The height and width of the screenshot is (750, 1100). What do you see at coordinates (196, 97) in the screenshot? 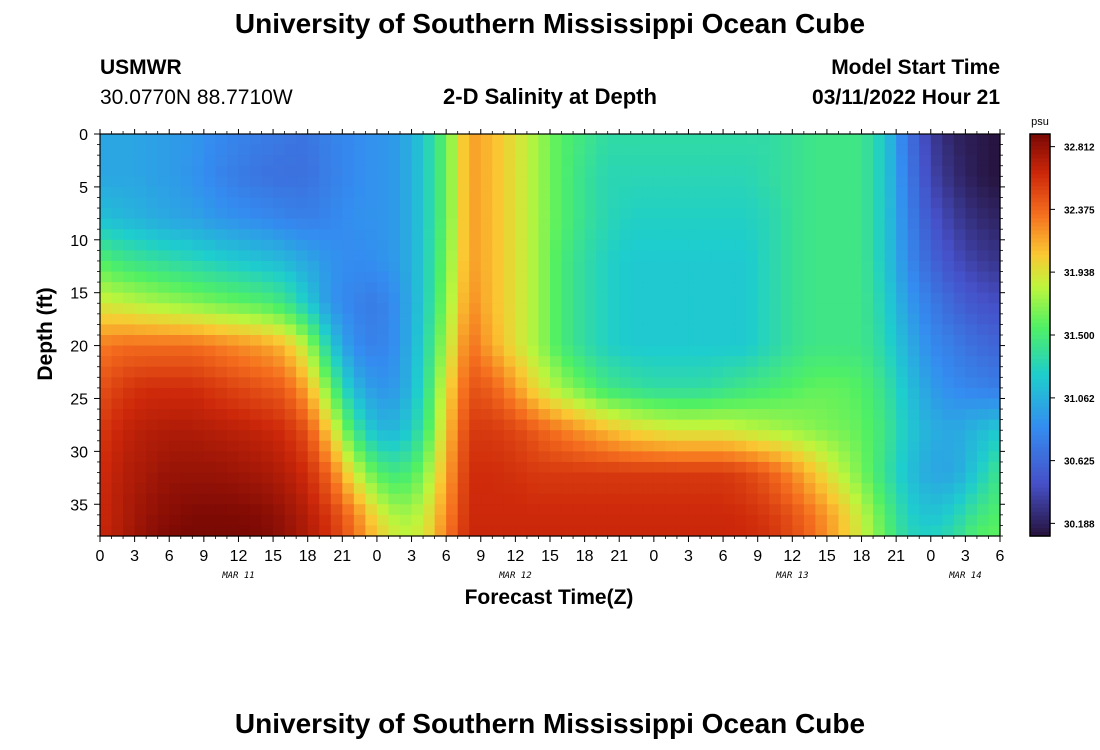
I see `station-coordinates: 30.0770N 88.7710W` at bounding box center [196, 97].